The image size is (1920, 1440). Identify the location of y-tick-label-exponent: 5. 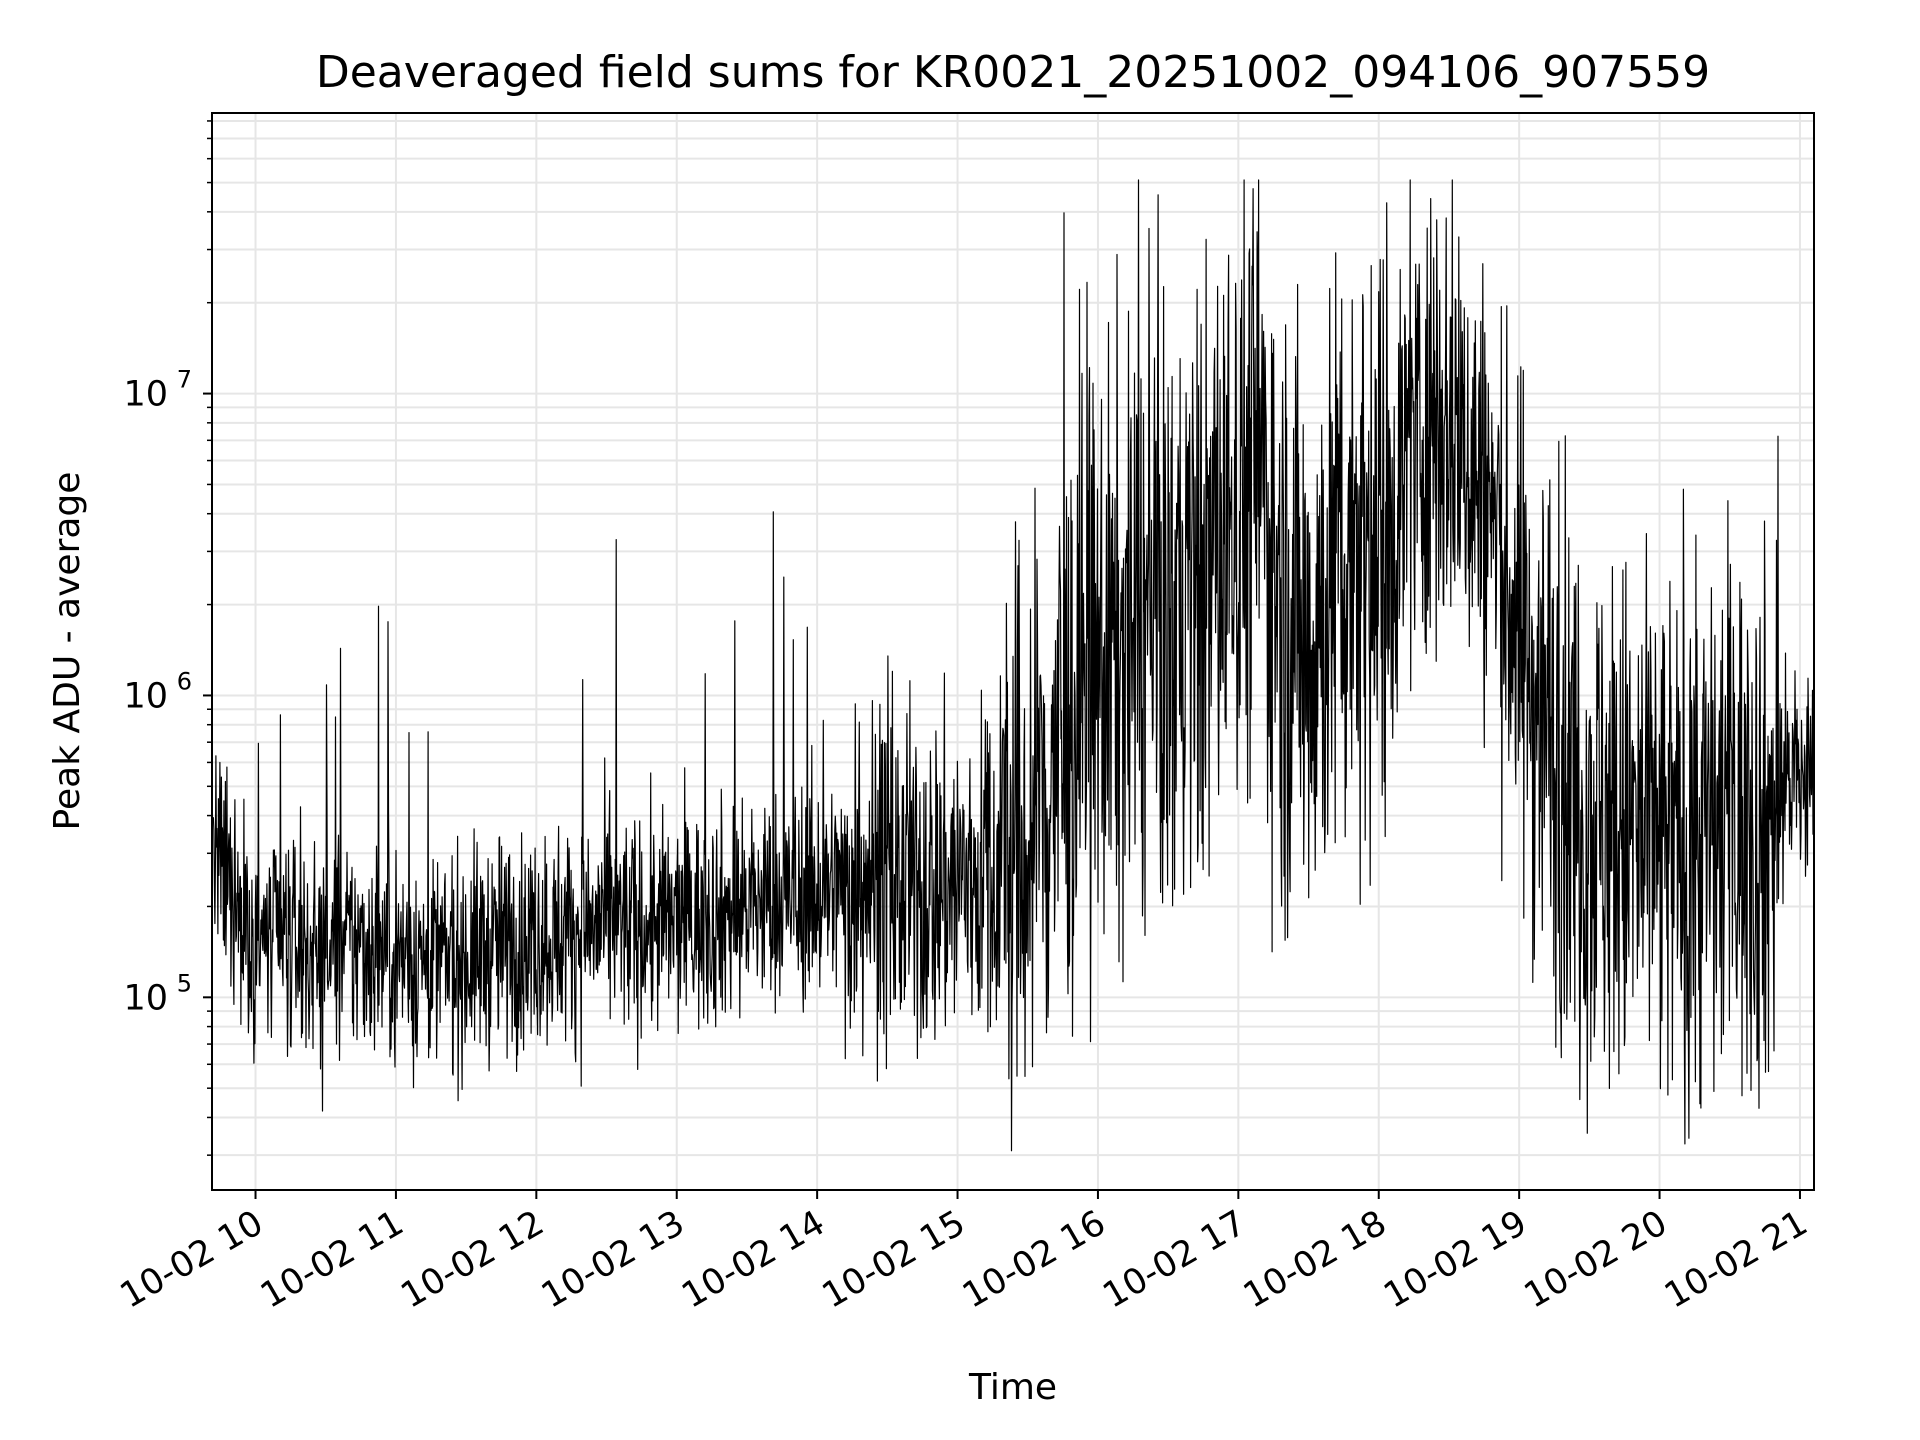
(184, 983).